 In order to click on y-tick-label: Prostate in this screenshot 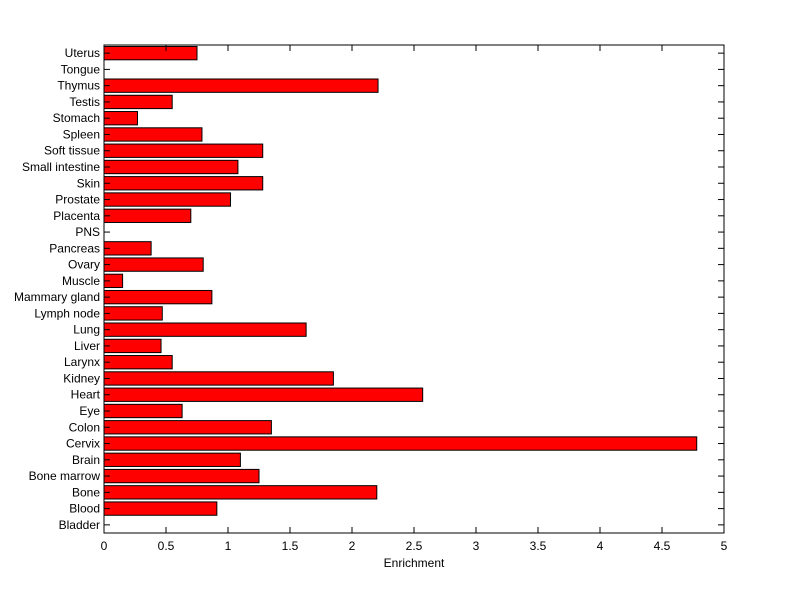, I will do `click(77, 200)`.